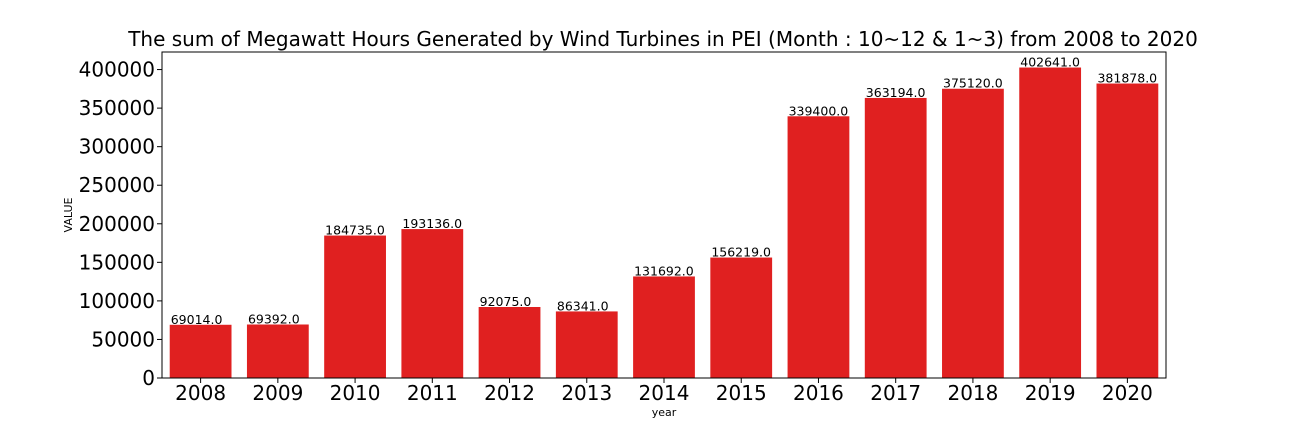 The image size is (1296, 432). Describe the element at coordinates (1050, 393) in the screenshot. I see `x-tick-label: 2019` at that location.